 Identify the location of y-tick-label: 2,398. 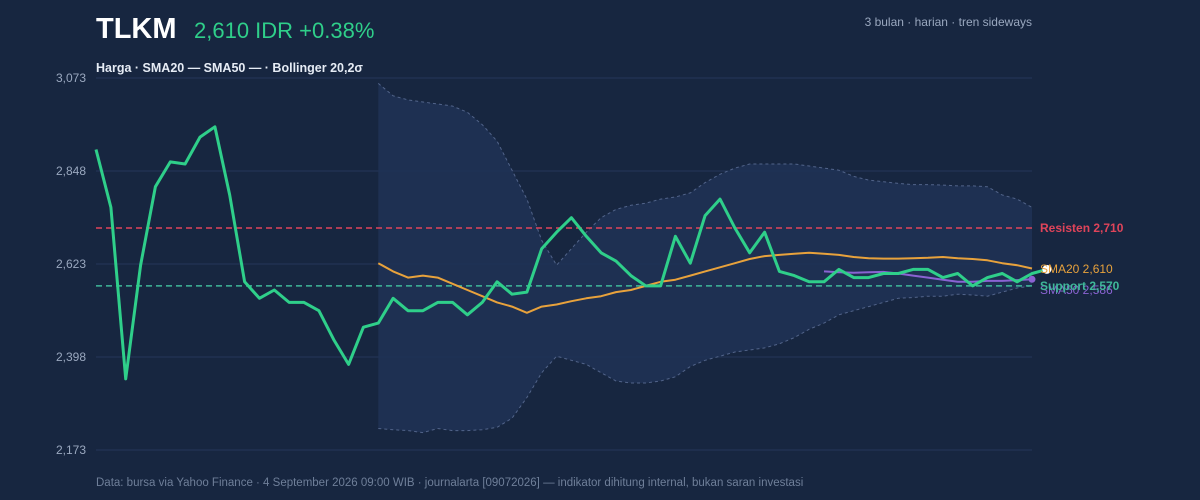
(71, 357).